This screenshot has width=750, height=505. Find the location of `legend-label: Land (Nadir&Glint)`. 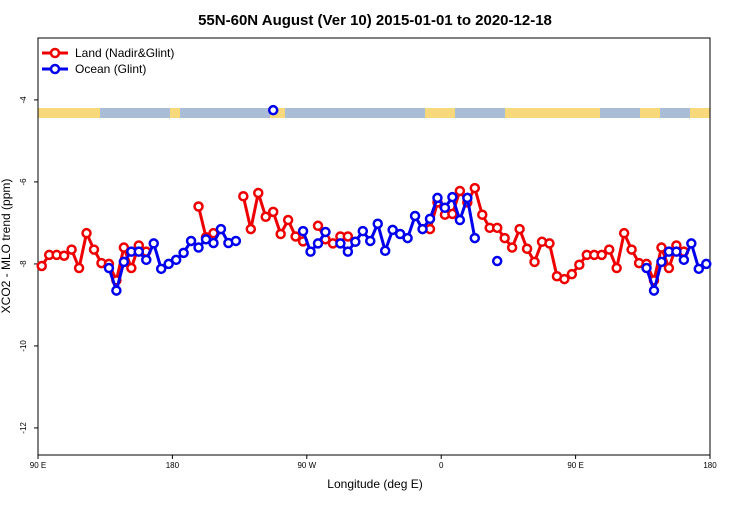

legend-label: Land (Nadir&Glint) is located at coordinates (124, 53).